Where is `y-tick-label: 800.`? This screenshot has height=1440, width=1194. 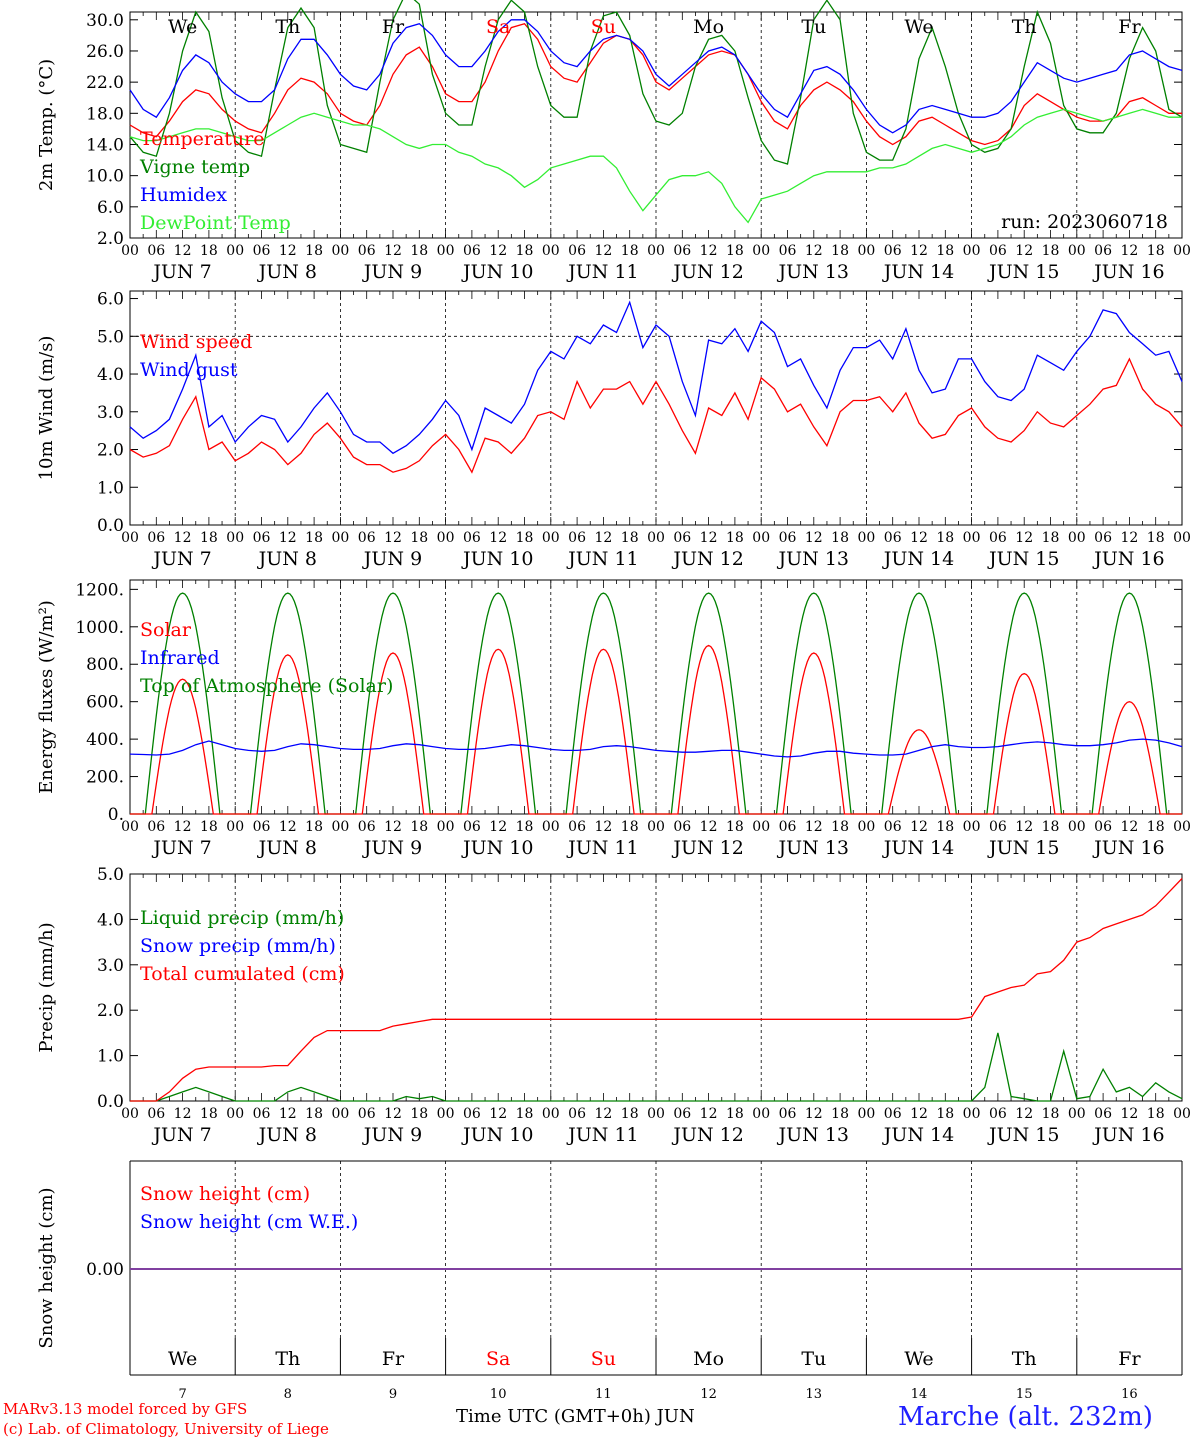 y-tick-label: 800. is located at coordinates (105, 665).